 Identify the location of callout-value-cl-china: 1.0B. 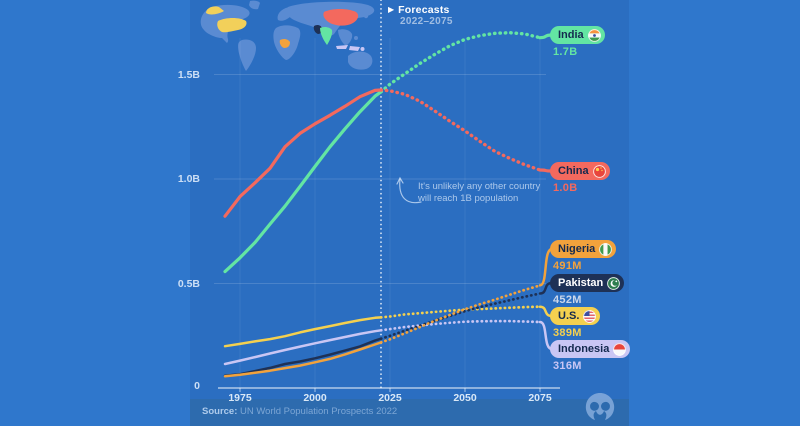
(565, 188).